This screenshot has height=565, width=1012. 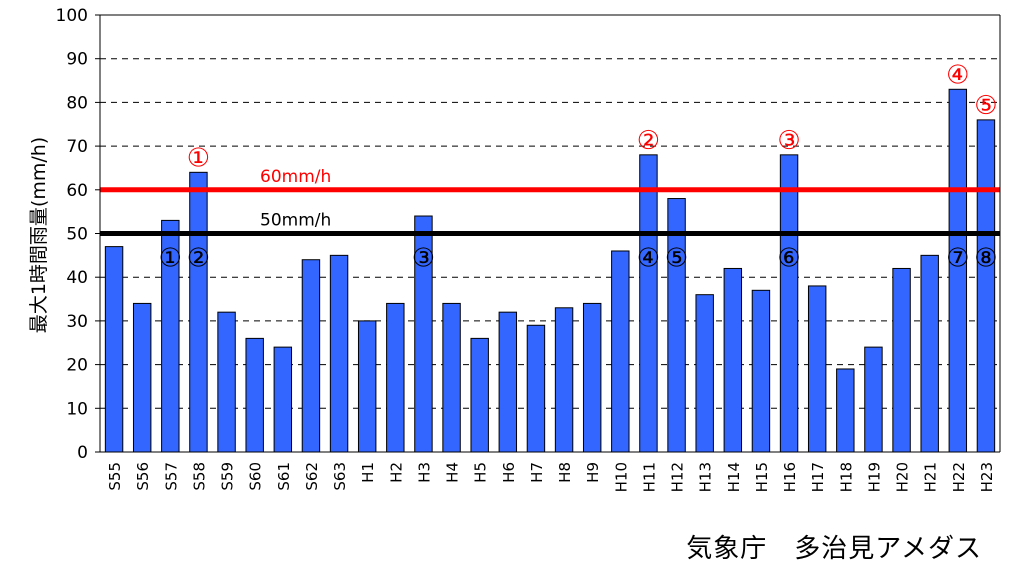 I want to click on source-label: 気象庁 多治見アメダス, so click(x=834, y=549).